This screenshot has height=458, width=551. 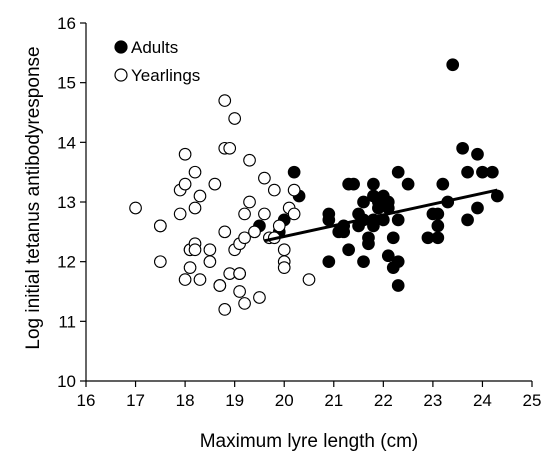 What do you see at coordinates (482, 400) in the screenshot?
I see `x-tick-label: 24` at bounding box center [482, 400].